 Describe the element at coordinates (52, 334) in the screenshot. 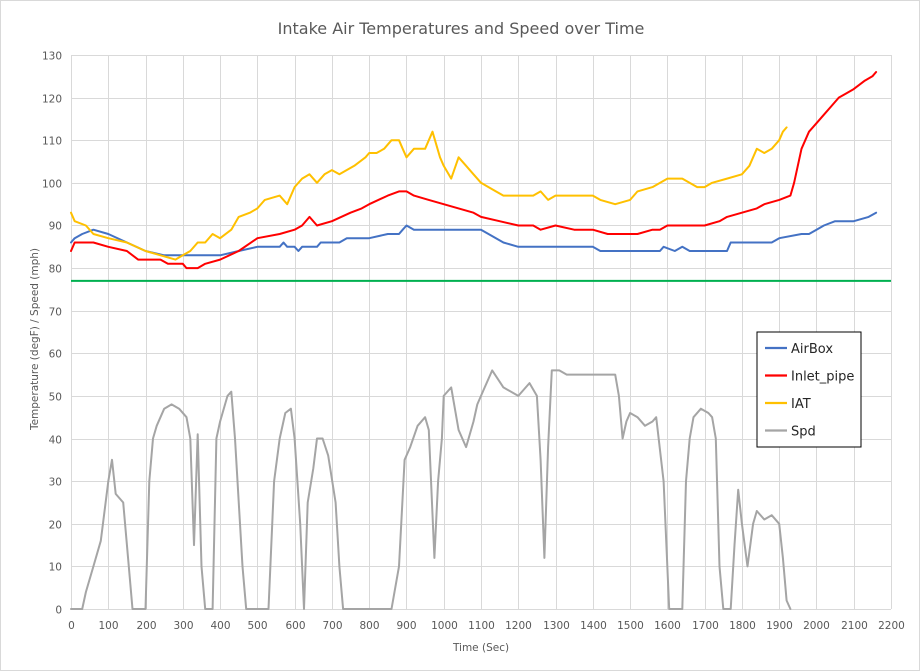

I see `y-axis-ticks: 0 10 20 30 40 50 60 70 80 90 100 110 120 130` at that location.